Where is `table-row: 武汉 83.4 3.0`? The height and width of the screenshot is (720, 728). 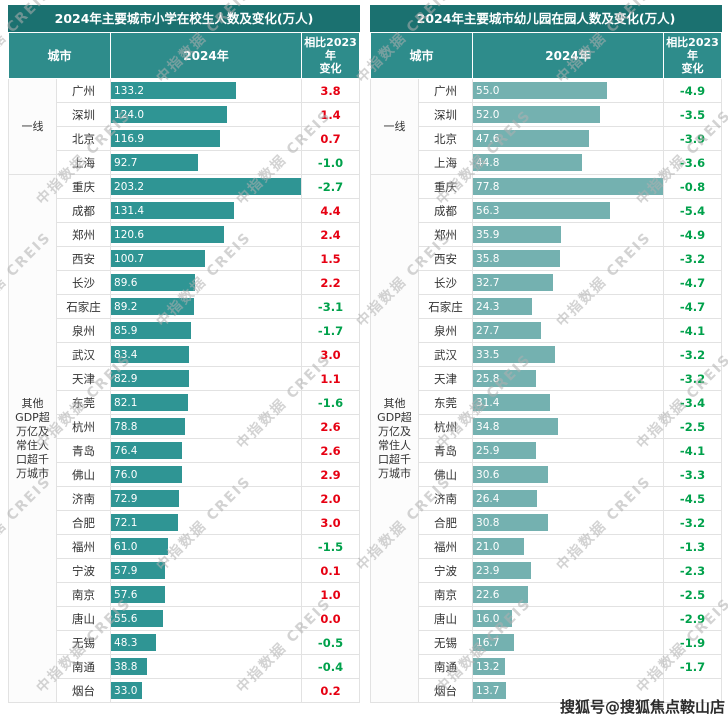 table-row: 武汉 83.4 3.0 is located at coordinates (184, 354).